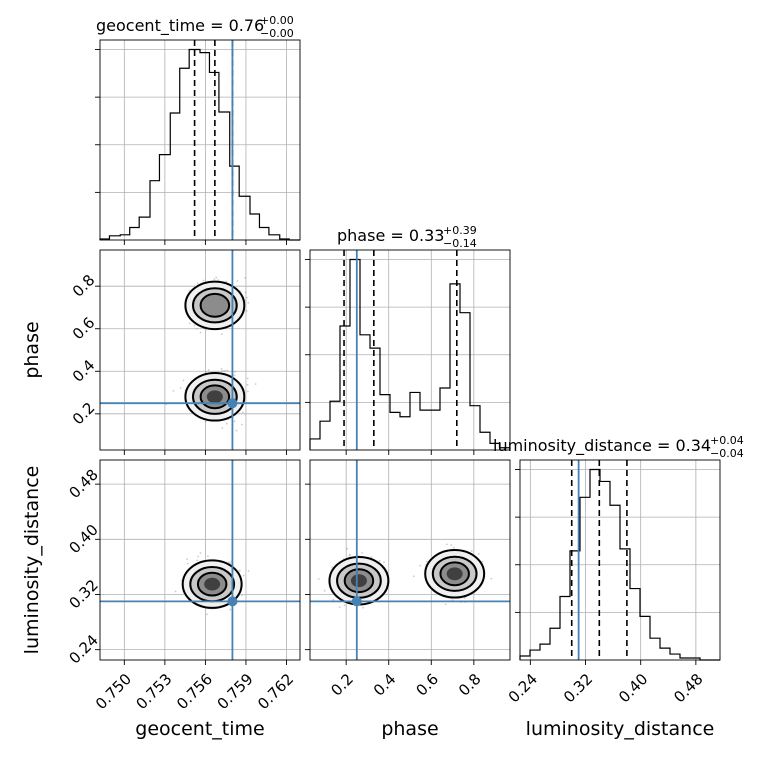  What do you see at coordinates (277, 33) in the screenshot?
I see `title-geocent-time-minus: −0.00` at bounding box center [277, 33].